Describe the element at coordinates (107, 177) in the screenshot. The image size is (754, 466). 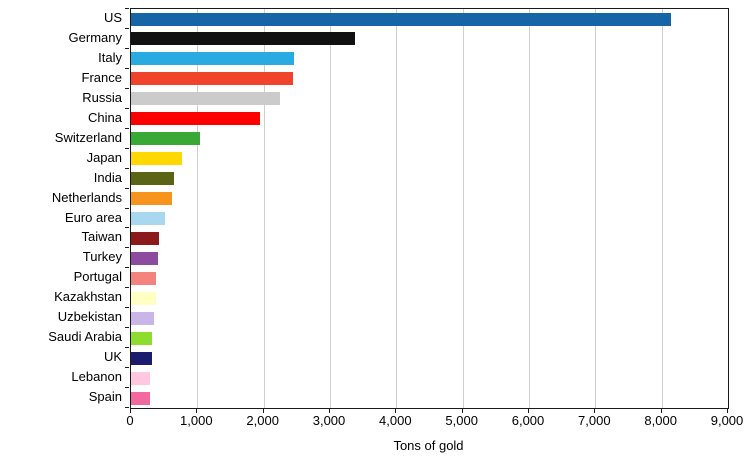
I see `category-label-india: India` at that location.